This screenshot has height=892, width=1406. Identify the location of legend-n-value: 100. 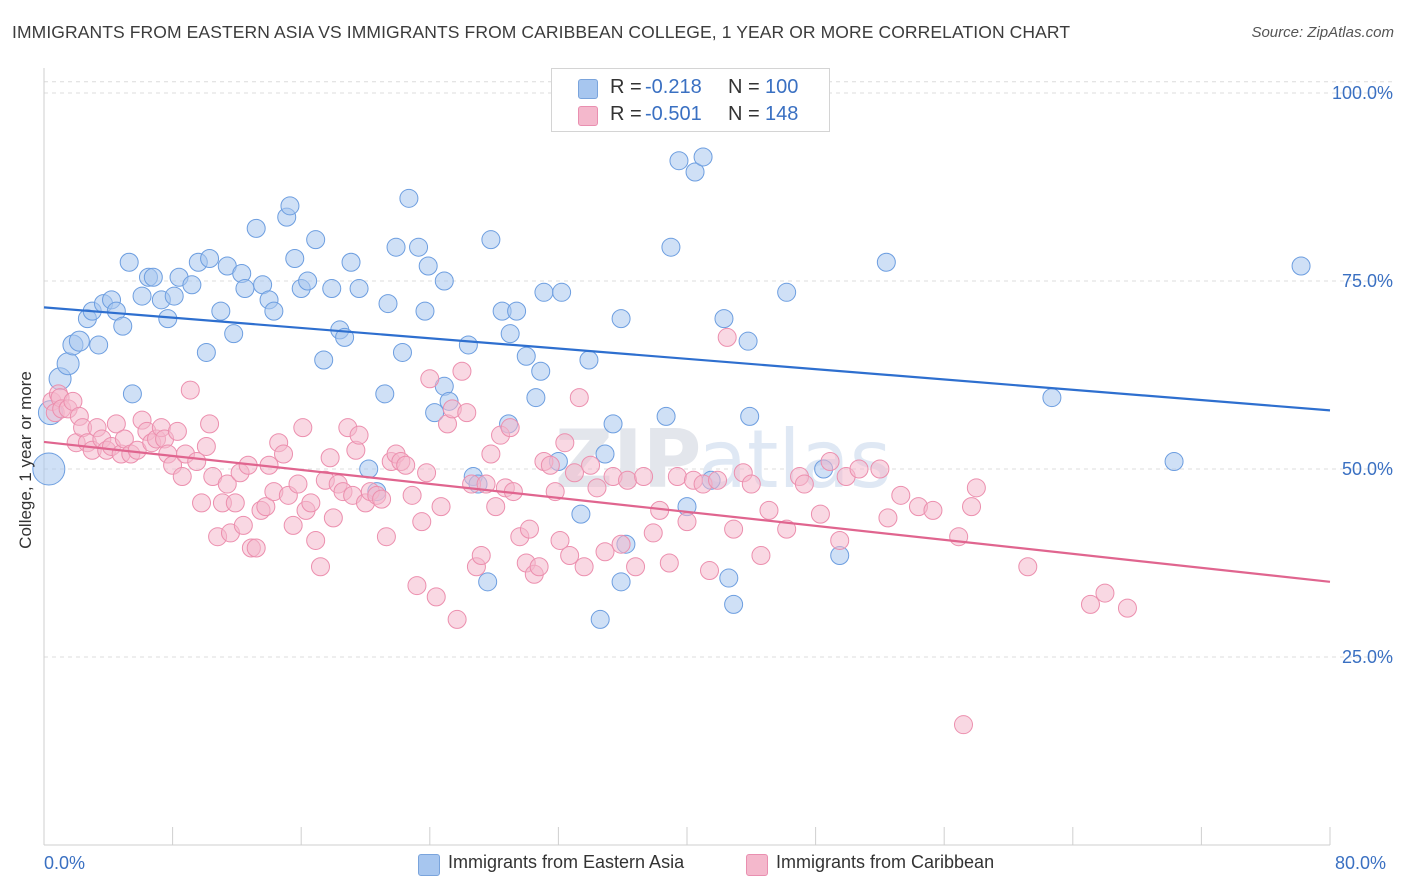
(782, 87).